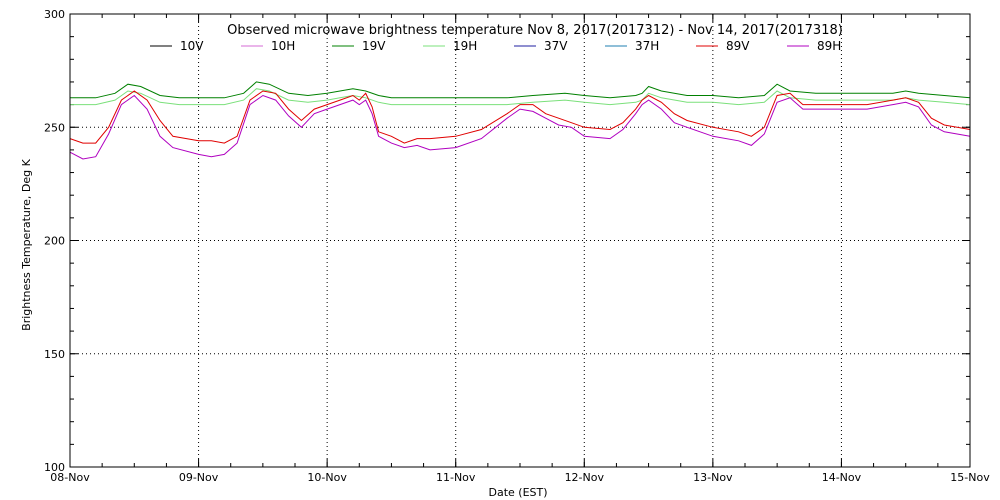 This screenshot has height=500, width=1000. What do you see at coordinates (842, 477) in the screenshot?
I see `x-tick-label: 14-Nov` at bounding box center [842, 477].